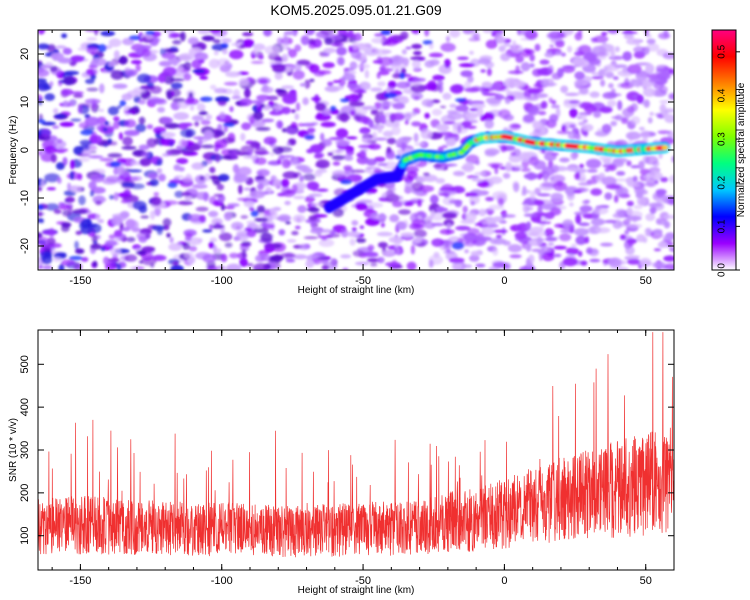 Image resolution: width=750 pixels, height=600 pixels. I want to click on snr-y-tick-label: 200, so click(25, 493).